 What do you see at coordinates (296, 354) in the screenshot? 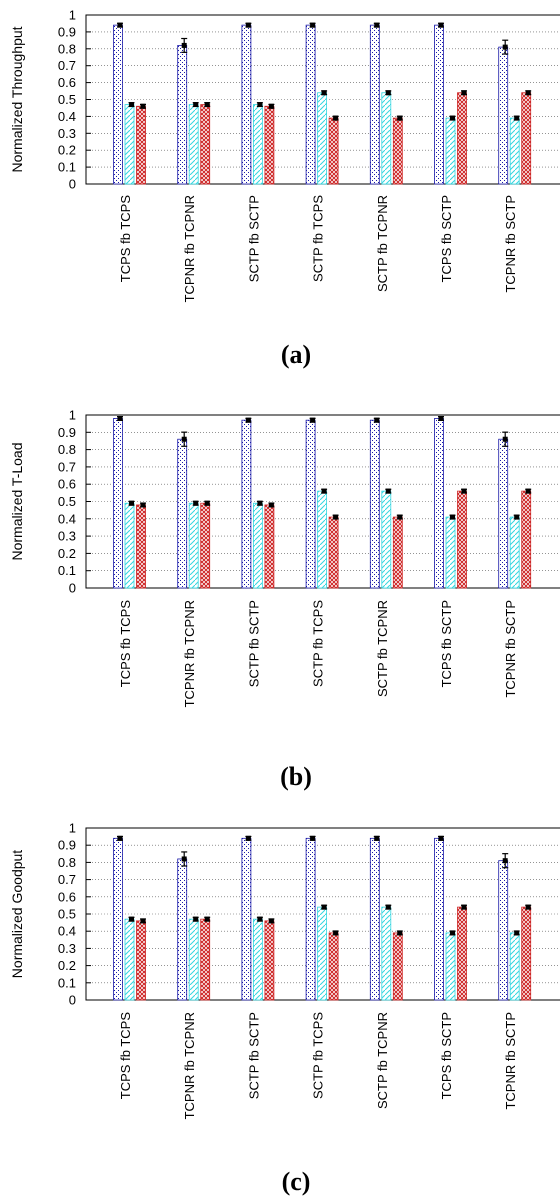
I see `panel-label: (a)` at bounding box center [296, 354].